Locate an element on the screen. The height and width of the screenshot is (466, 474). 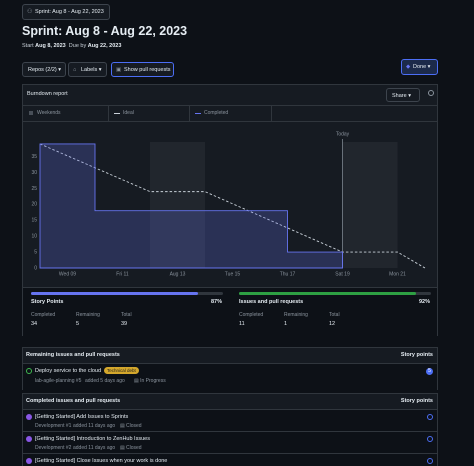
sprint-selector: ⚇ Sprint: Aug 8 - Aug 22, 2023 is located at coordinates (66, 12).